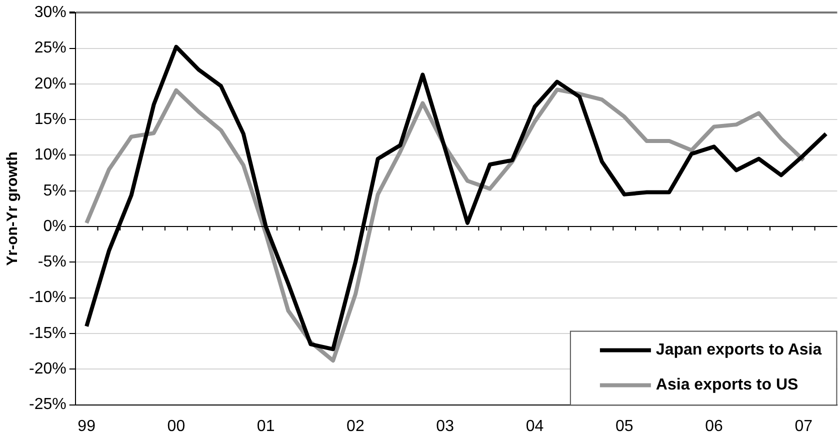 This screenshot has height=448, width=838. What do you see at coordinates (727, 385) in the screenshot?
I see `legend-label: Asia exports to US` at bounding box center [727, 385].